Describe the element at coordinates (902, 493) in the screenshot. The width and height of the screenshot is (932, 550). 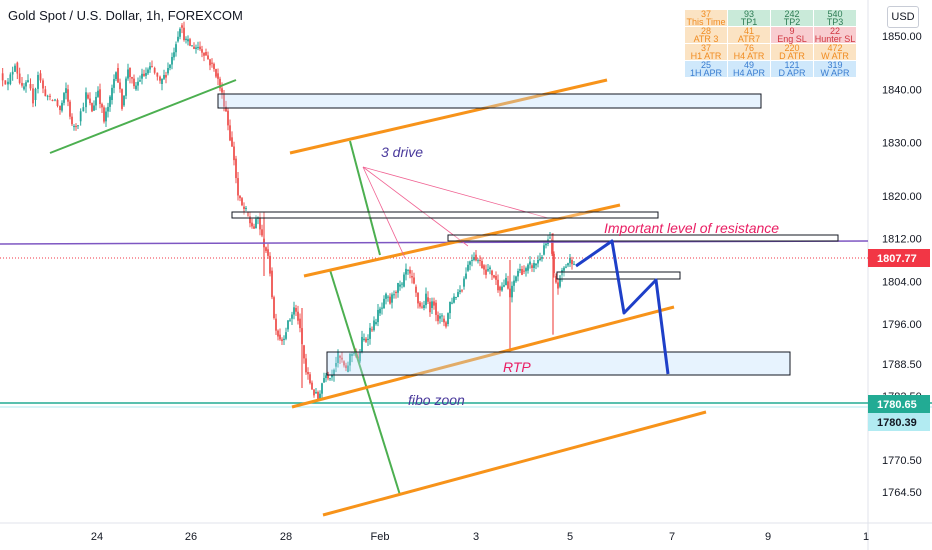
I see `y-tick-label: 1764.50` at that location.